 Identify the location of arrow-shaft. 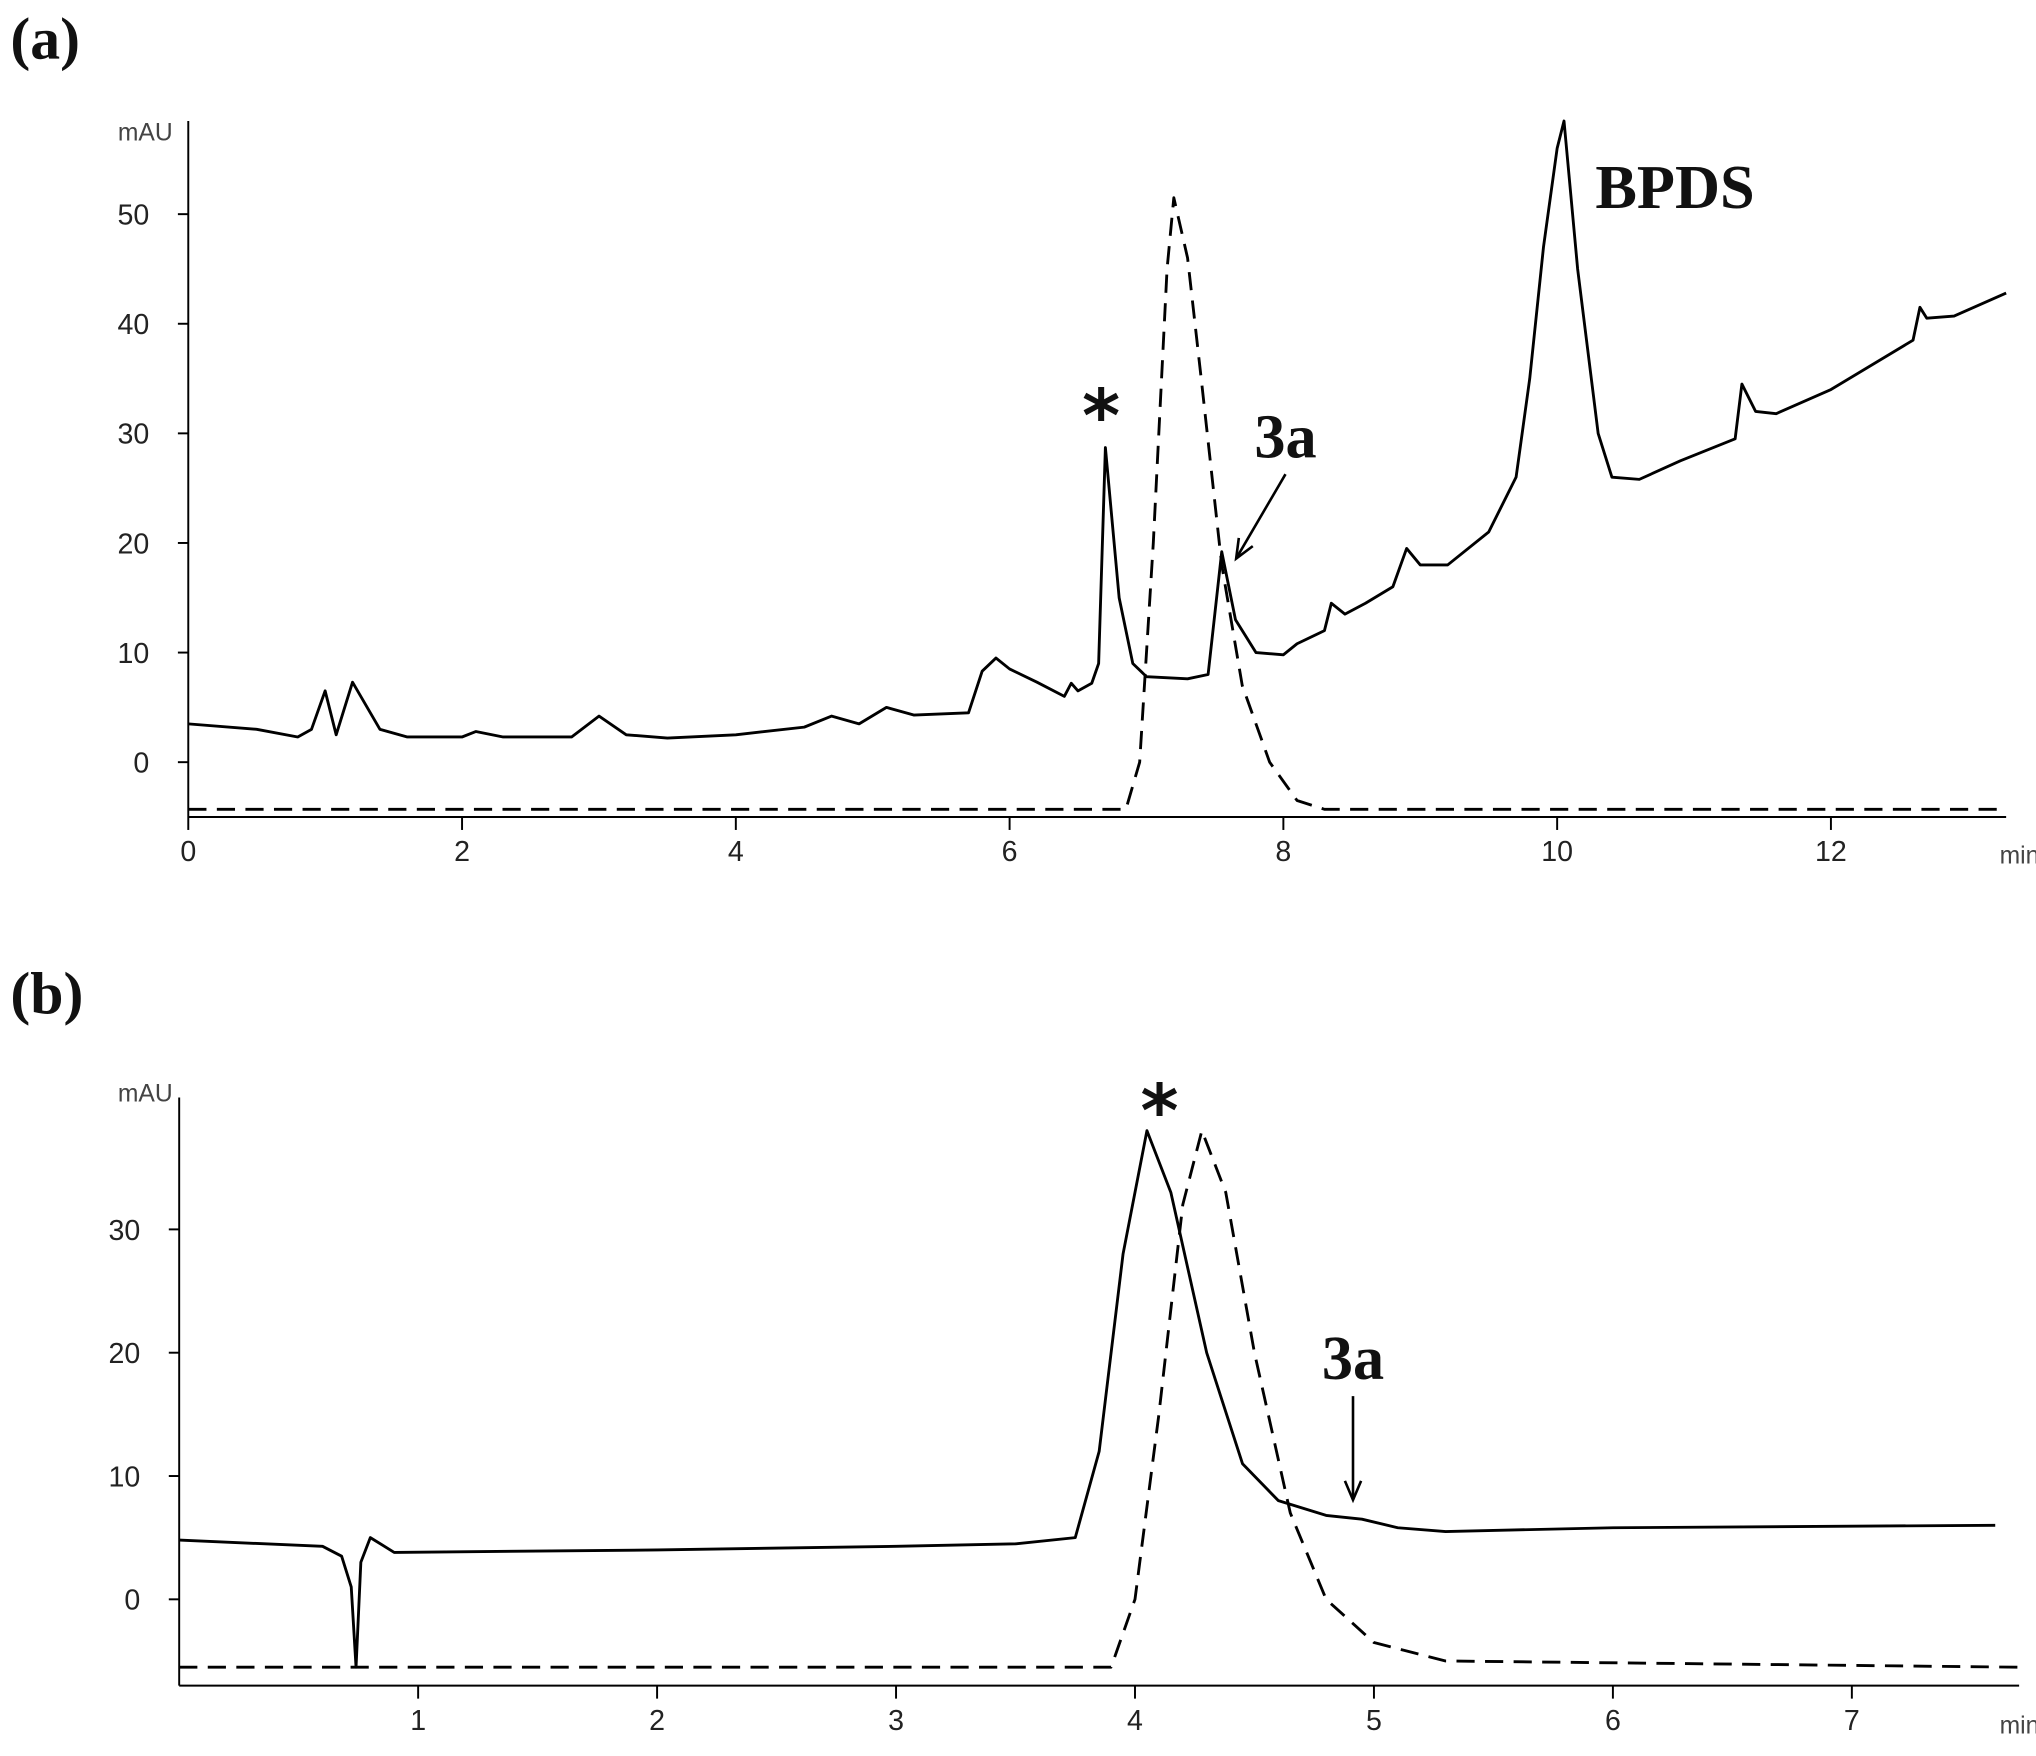
(1261, 516).